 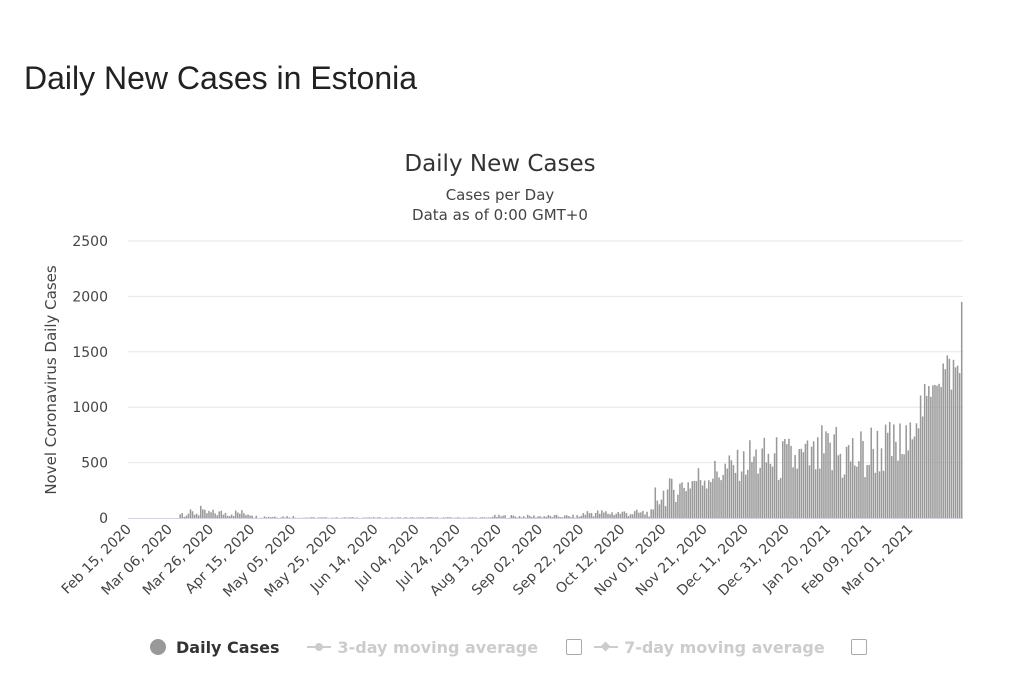 I want to click on checkbox-3-day-average, so click(x=574, y=647).